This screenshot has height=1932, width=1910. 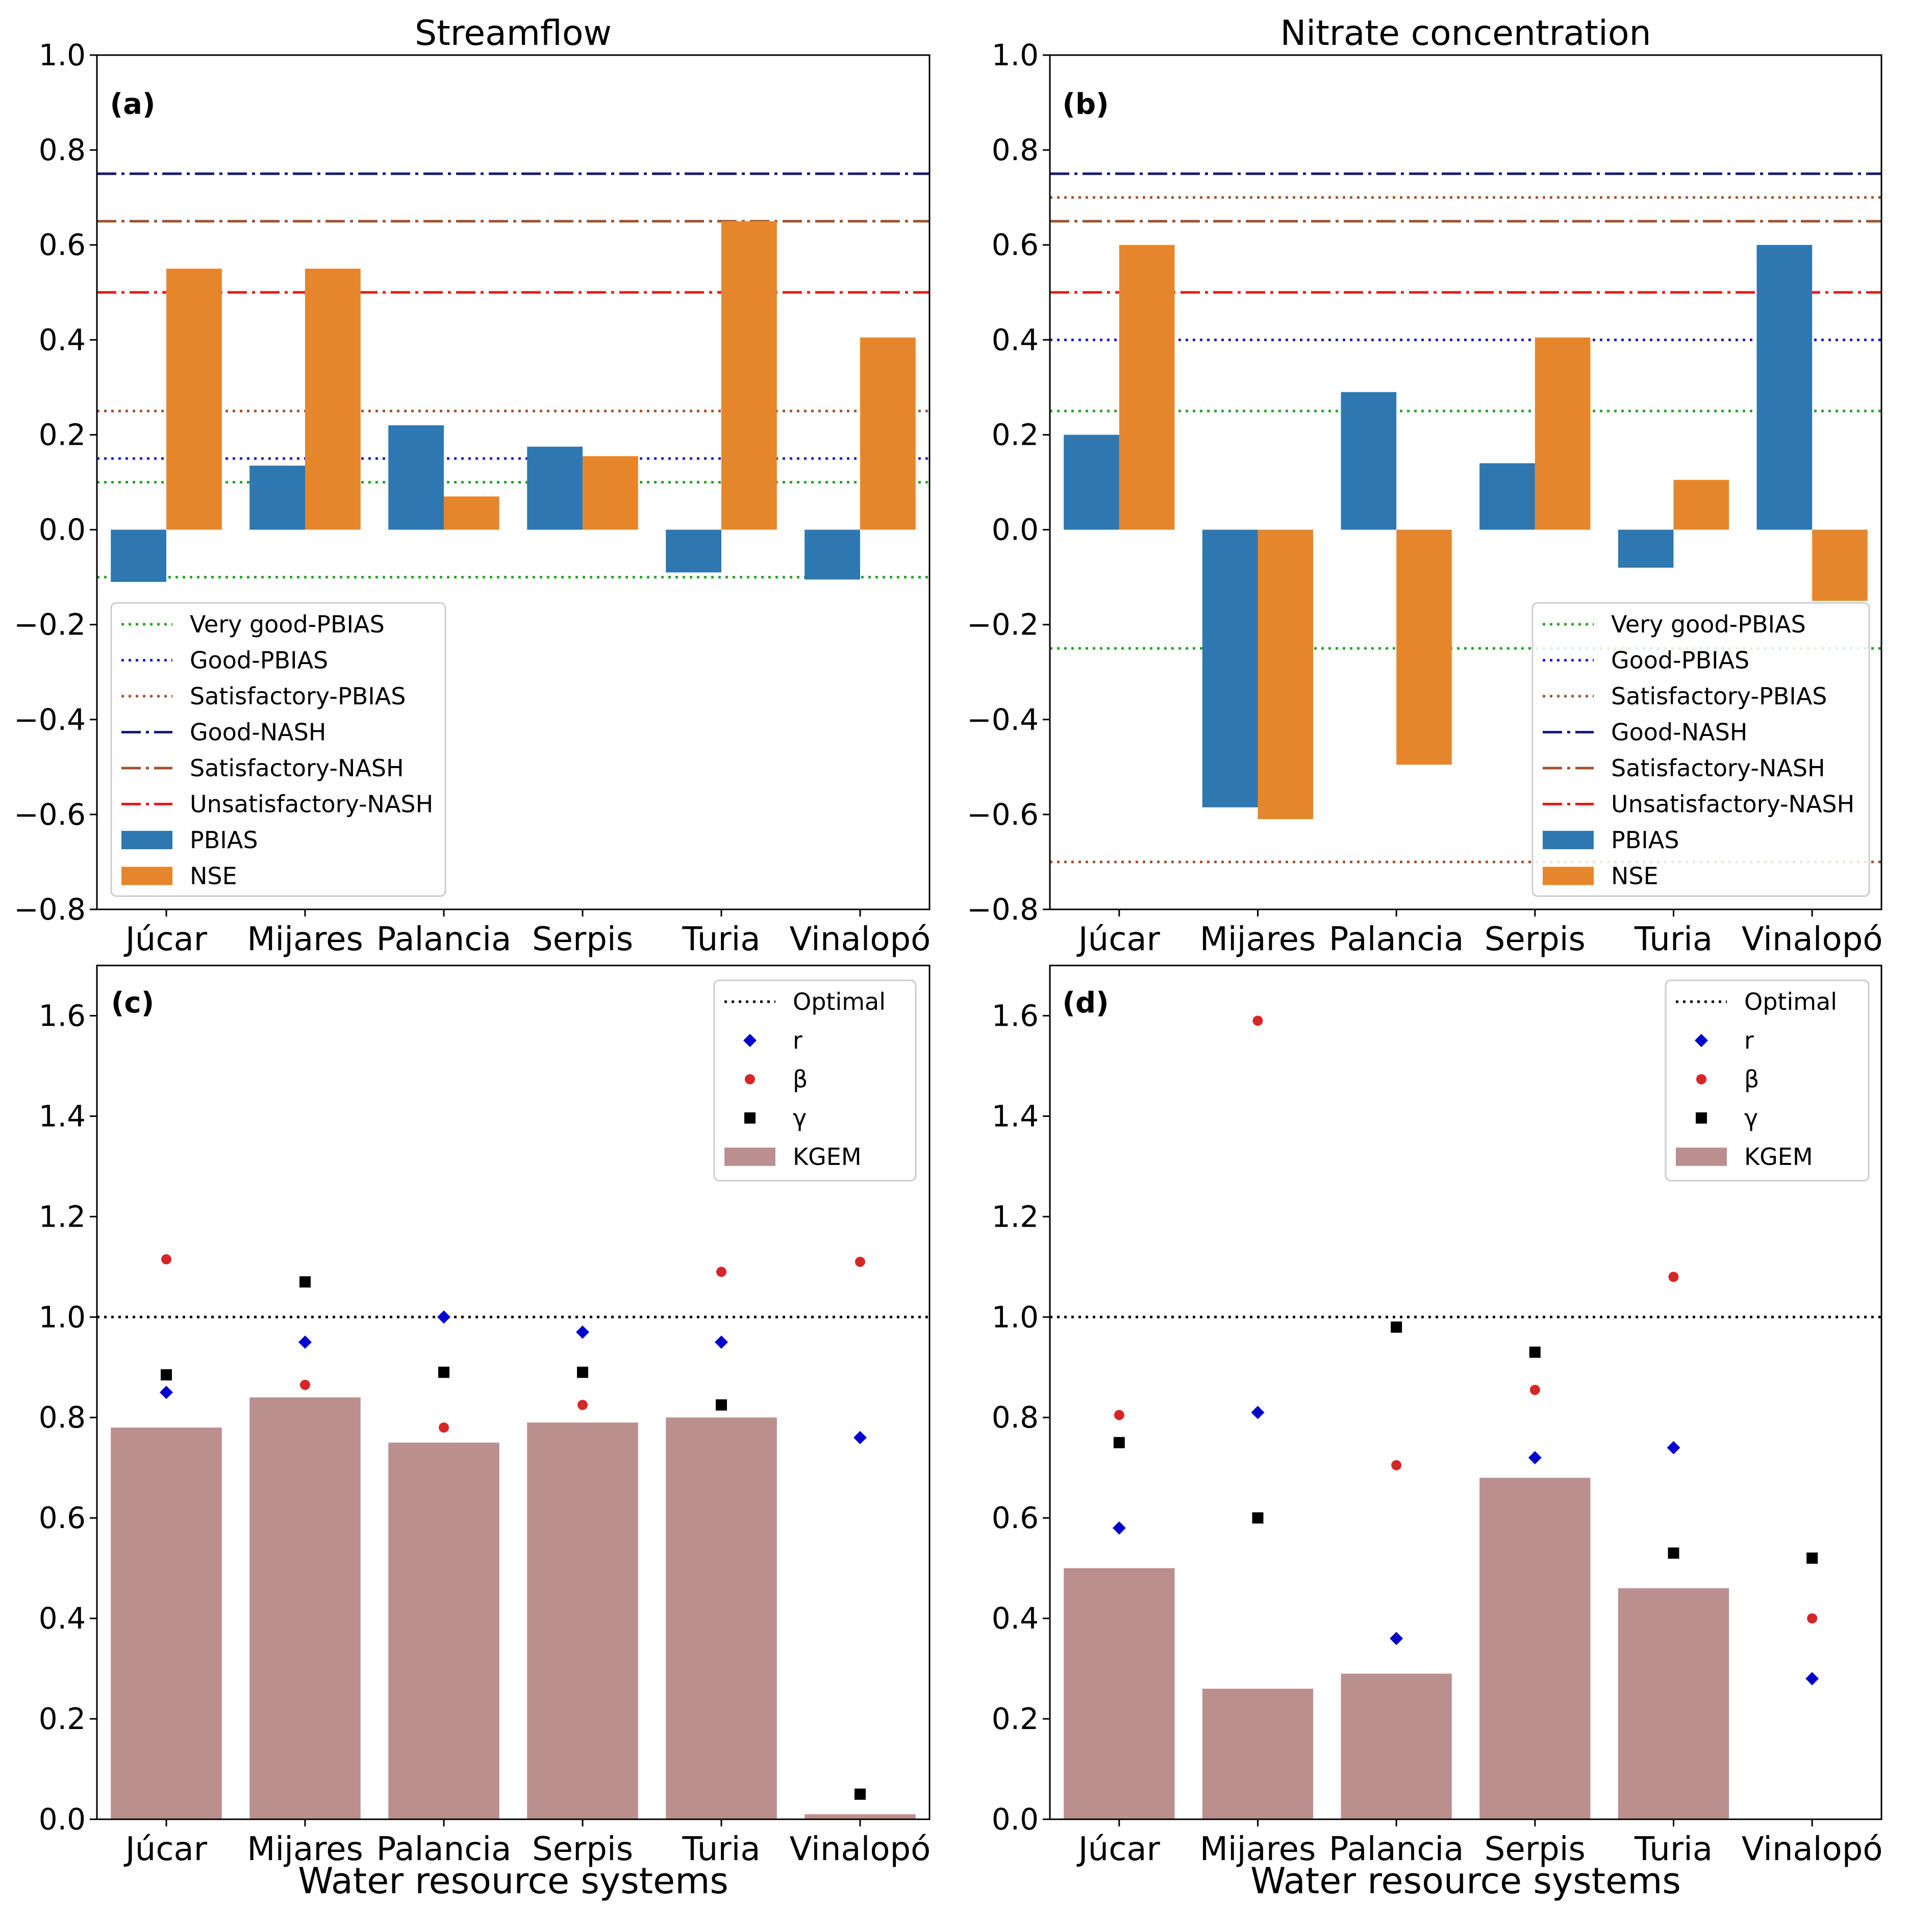 What do you see at coordinates (1701, 1079) in the screenshot?
I see `legend-marker-beta` at bounding box center [1701, 1079].